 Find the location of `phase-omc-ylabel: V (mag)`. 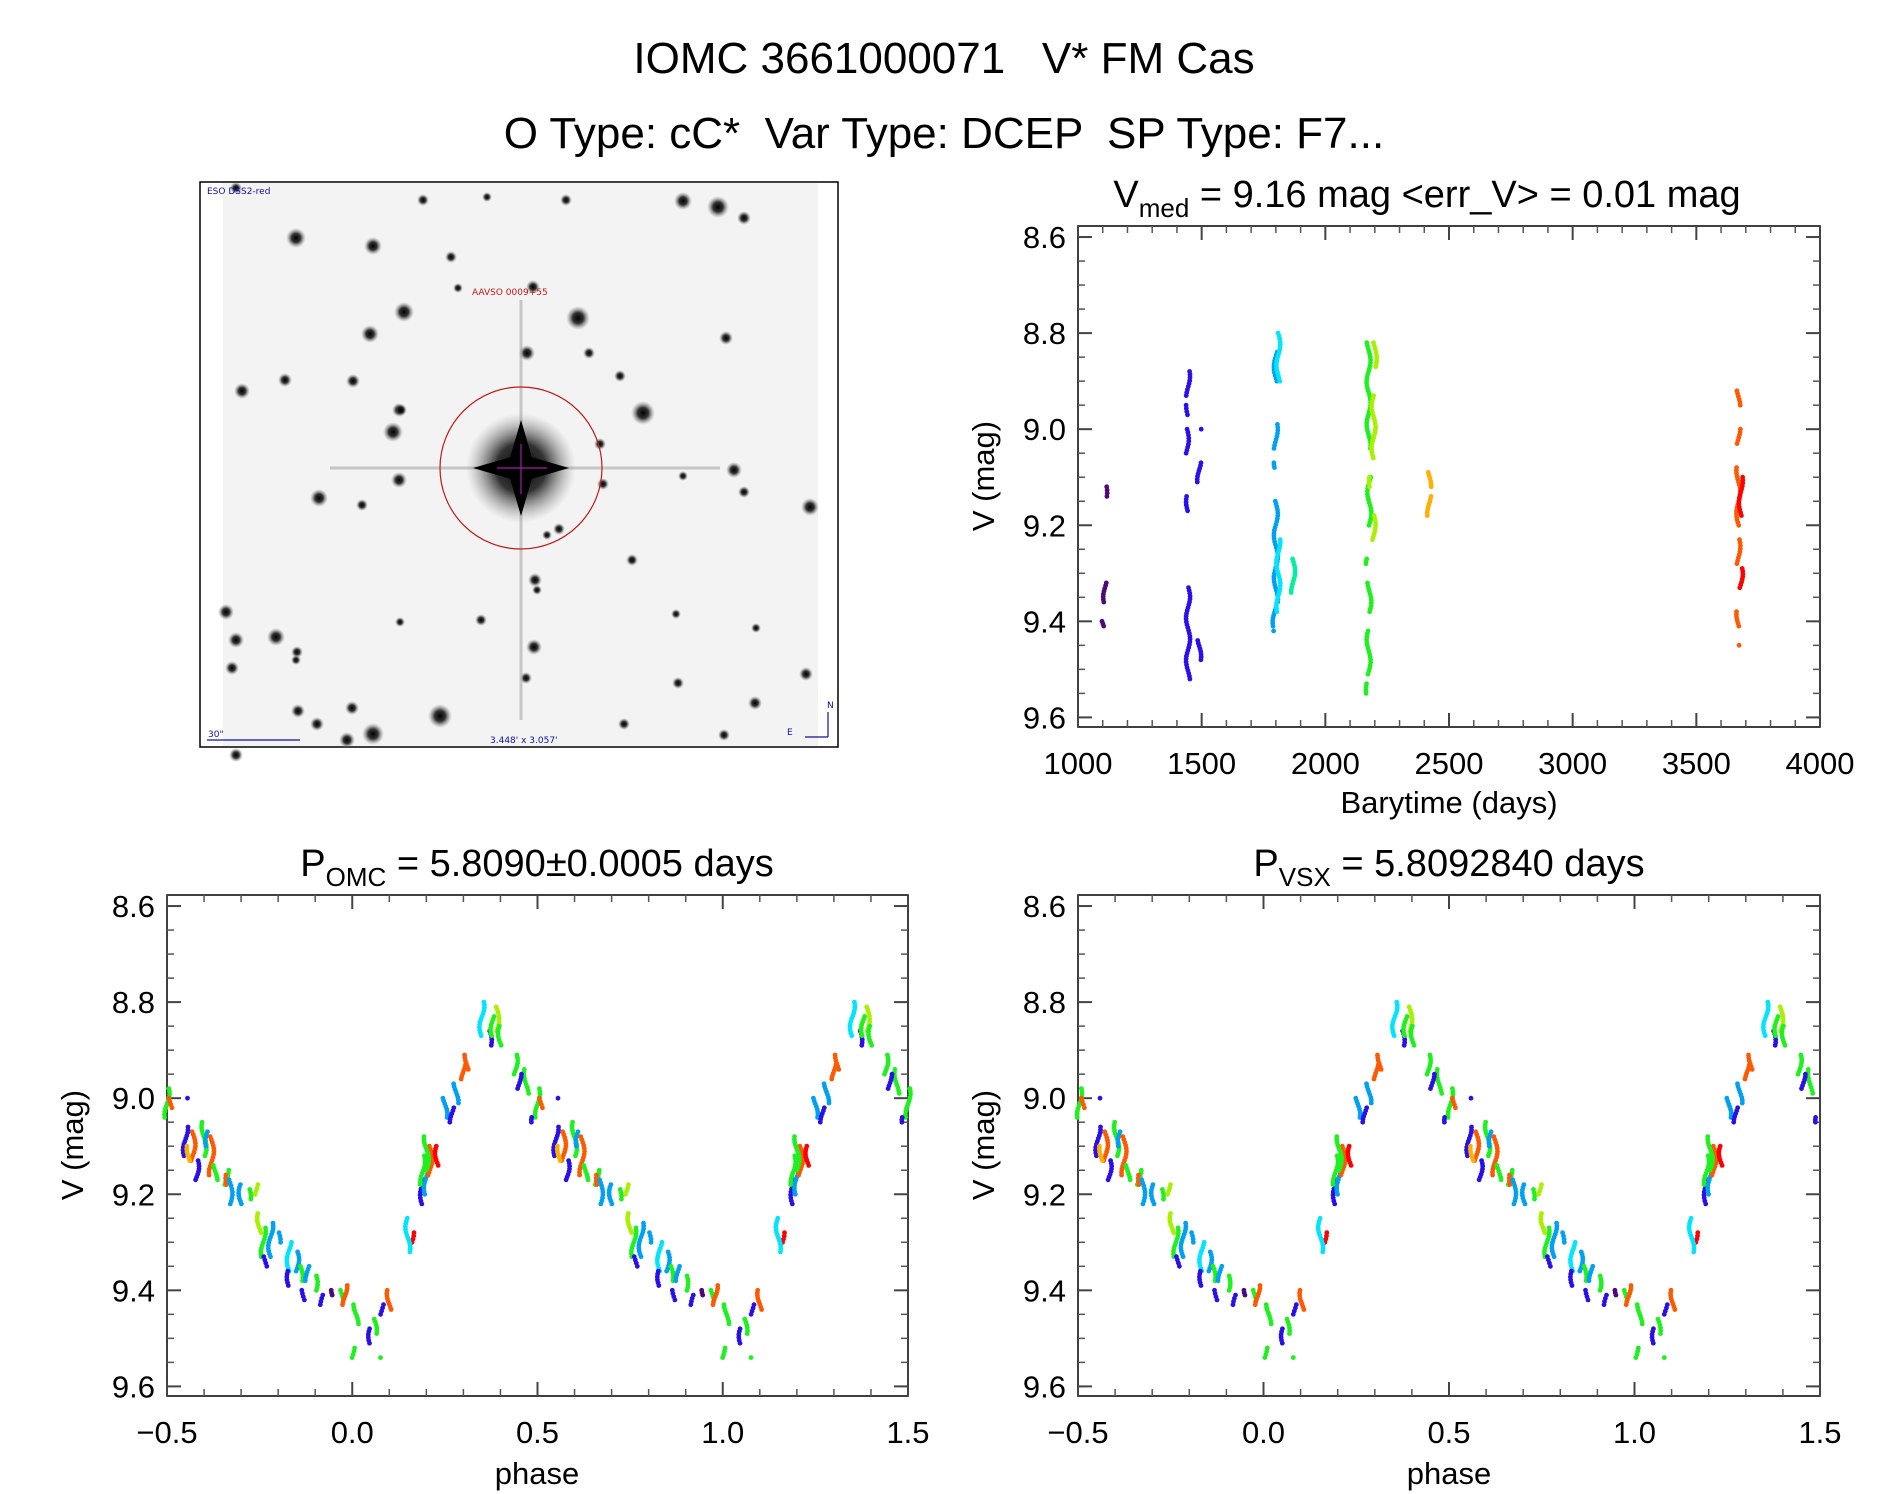

phase-omc-ylabel: V (mag) is located at coordinates (72, 1145).